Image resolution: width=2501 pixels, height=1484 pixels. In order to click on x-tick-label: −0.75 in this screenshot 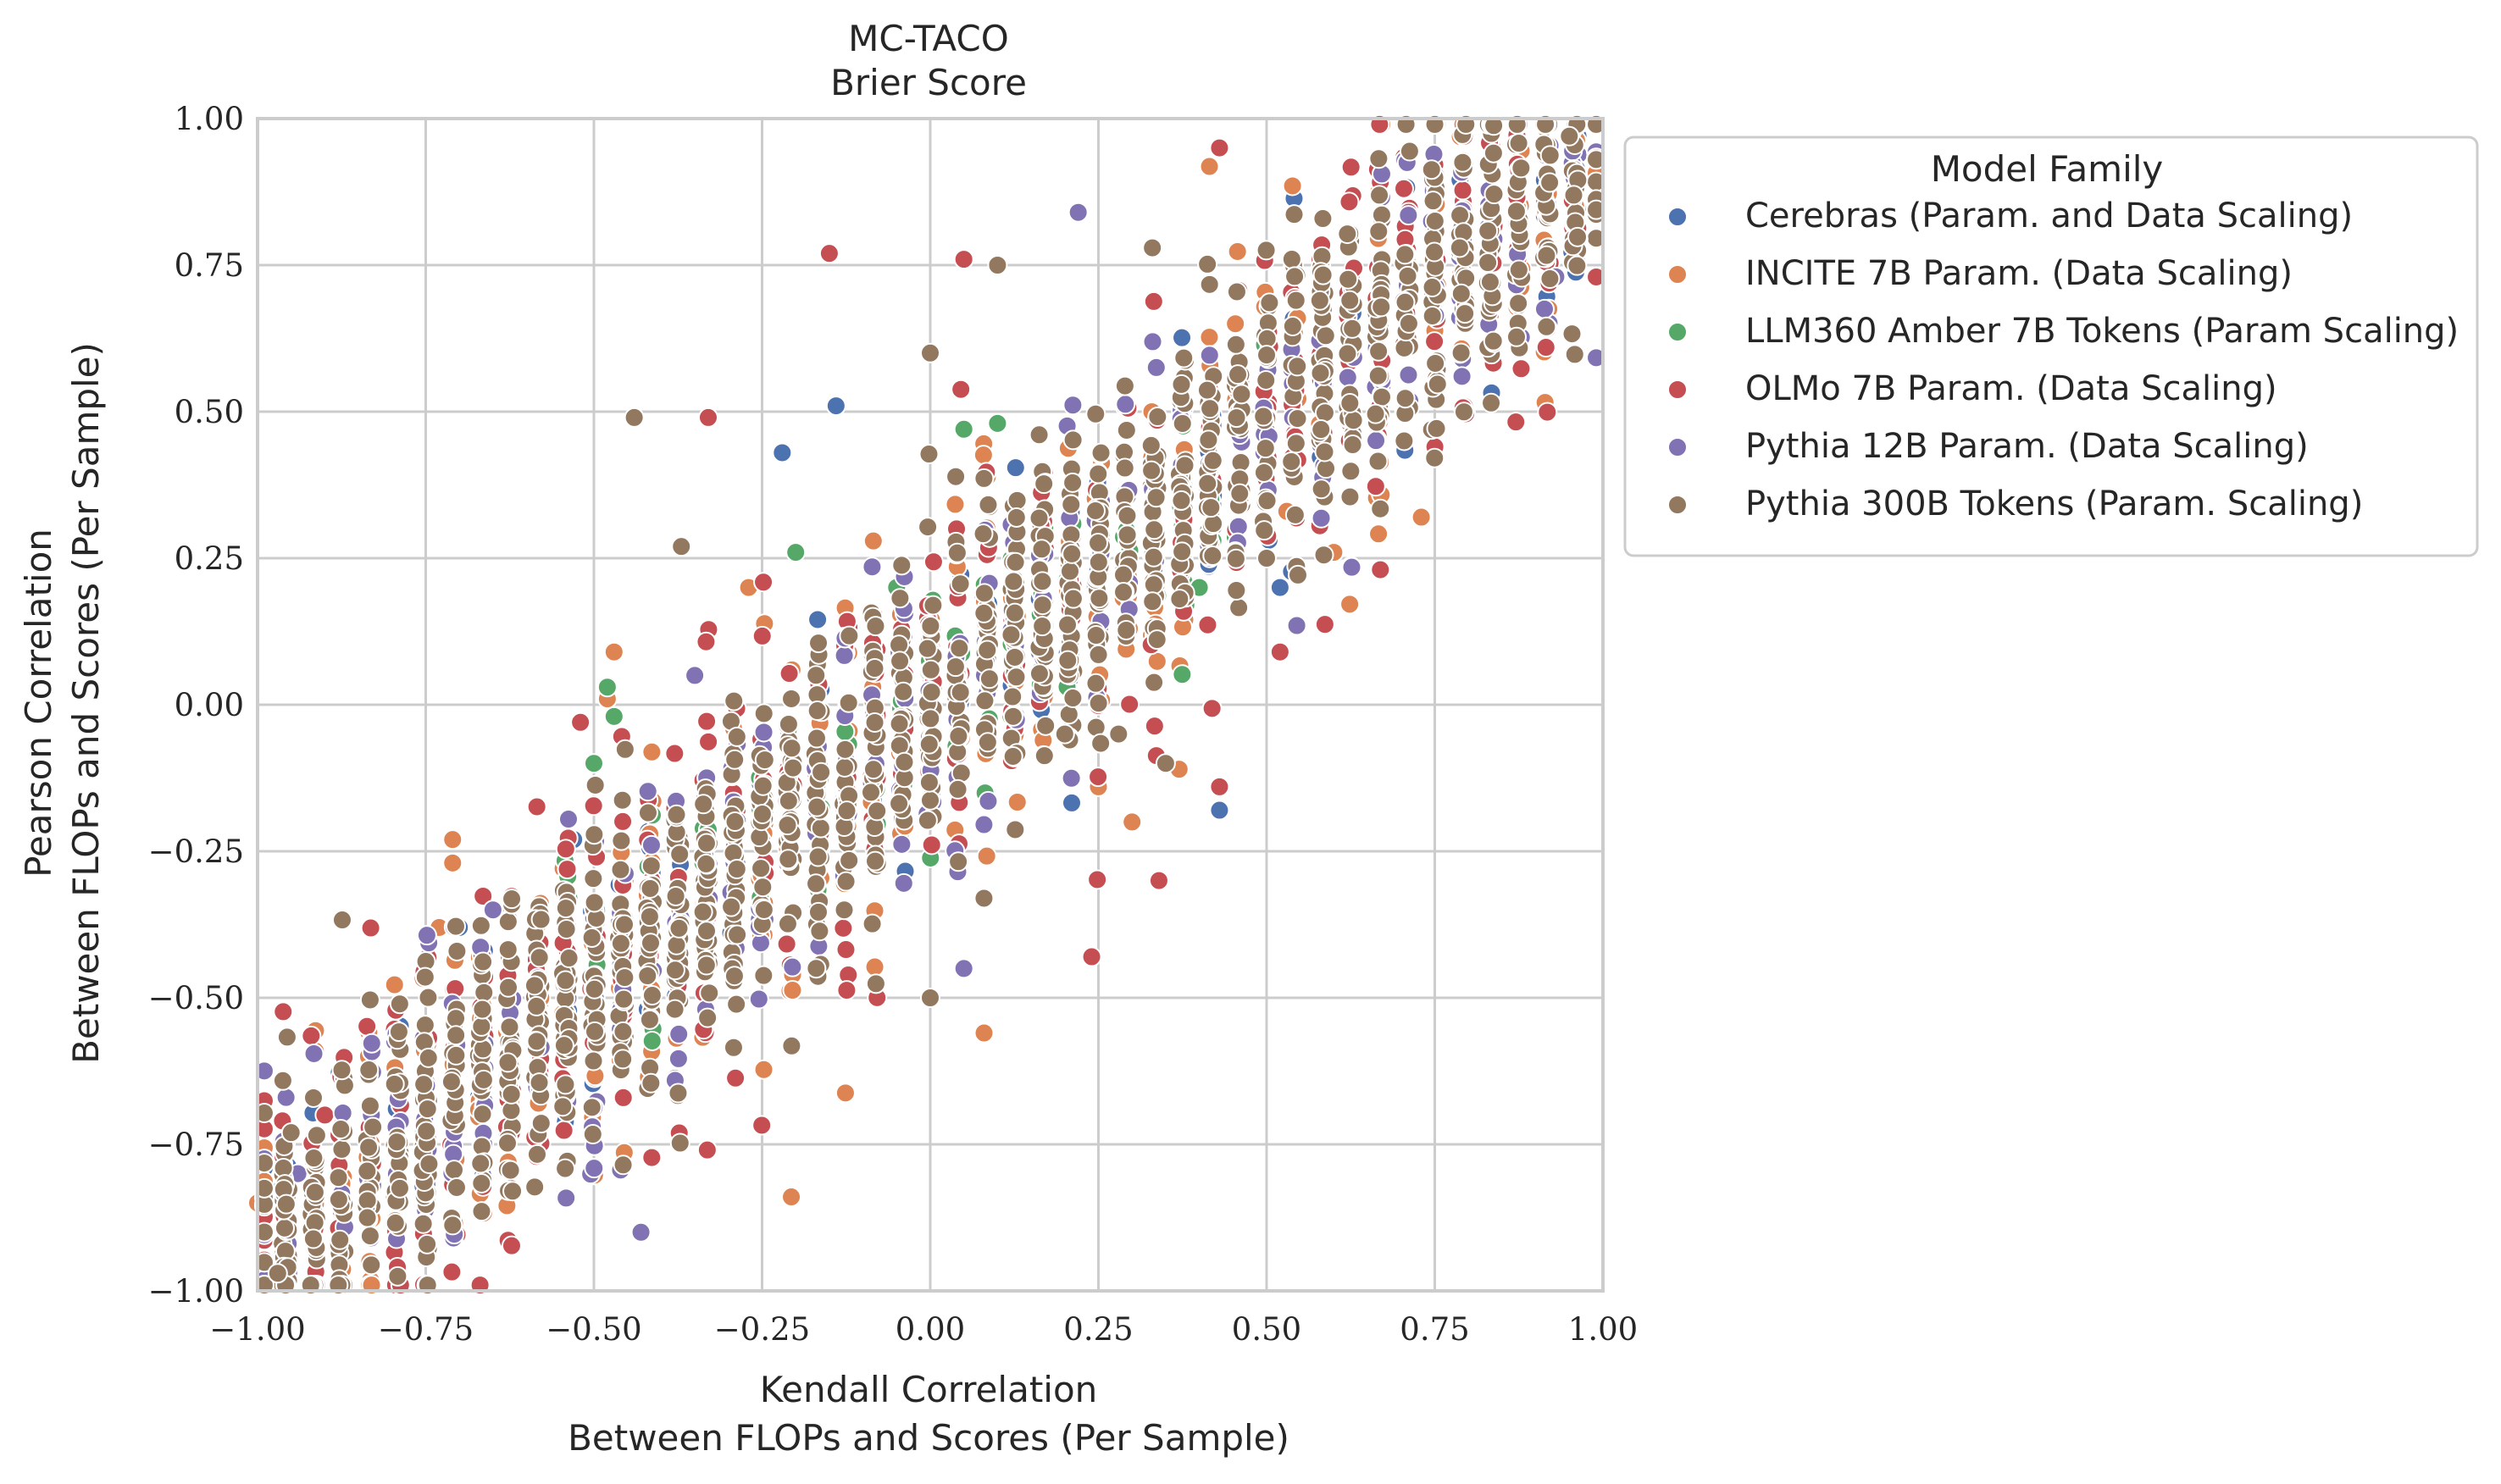, I will do `click(426, 1329)`.